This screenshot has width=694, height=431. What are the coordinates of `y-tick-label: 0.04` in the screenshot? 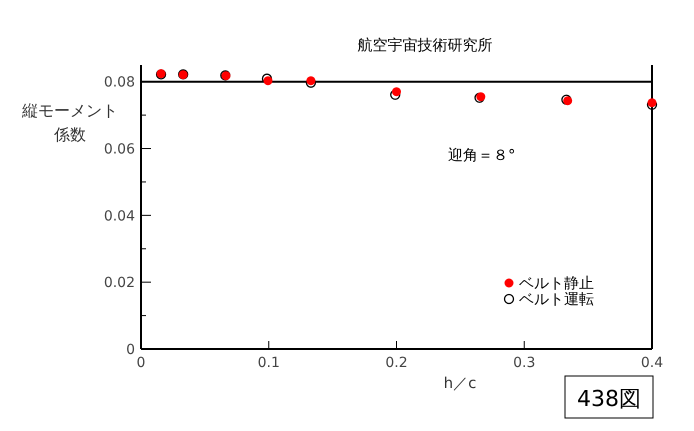 It's located at (120, 216).